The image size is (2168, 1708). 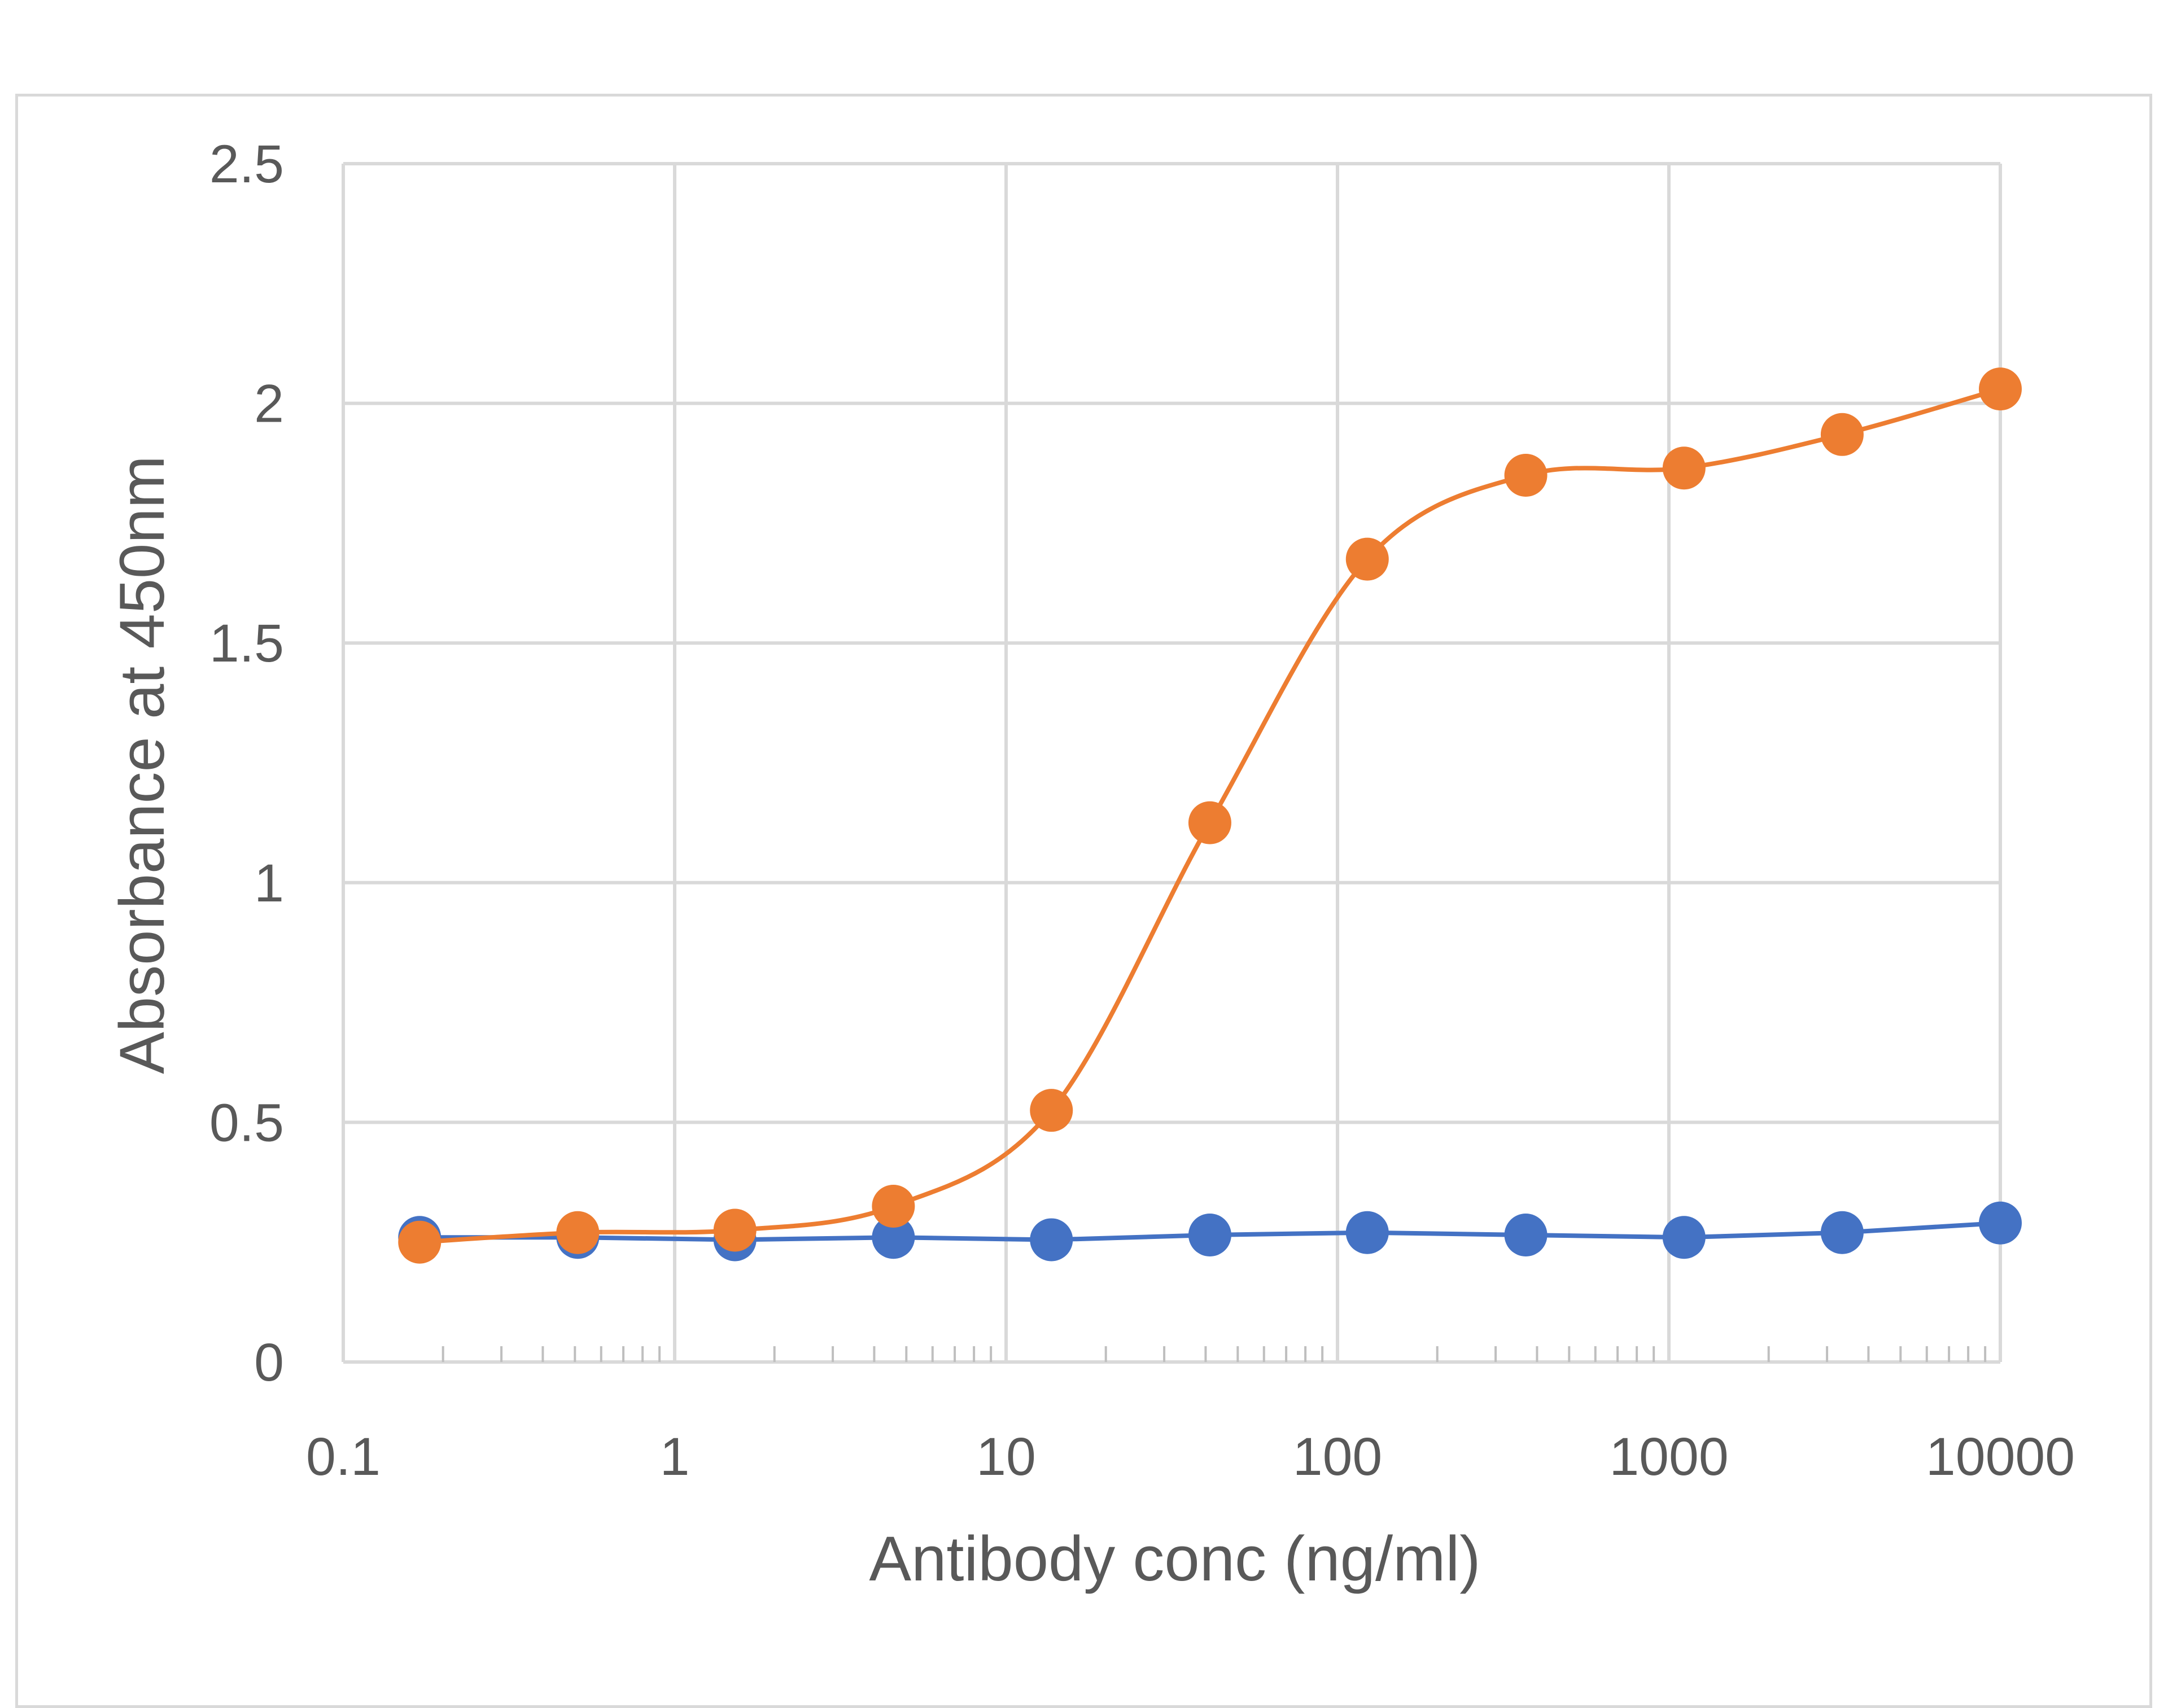 What do you see at coordinates (1190, 1457) in the screenshot?
I see `x-tick-labels: 0.1 1 10 100 1000 10000` at bounding box center [1190, 1457].